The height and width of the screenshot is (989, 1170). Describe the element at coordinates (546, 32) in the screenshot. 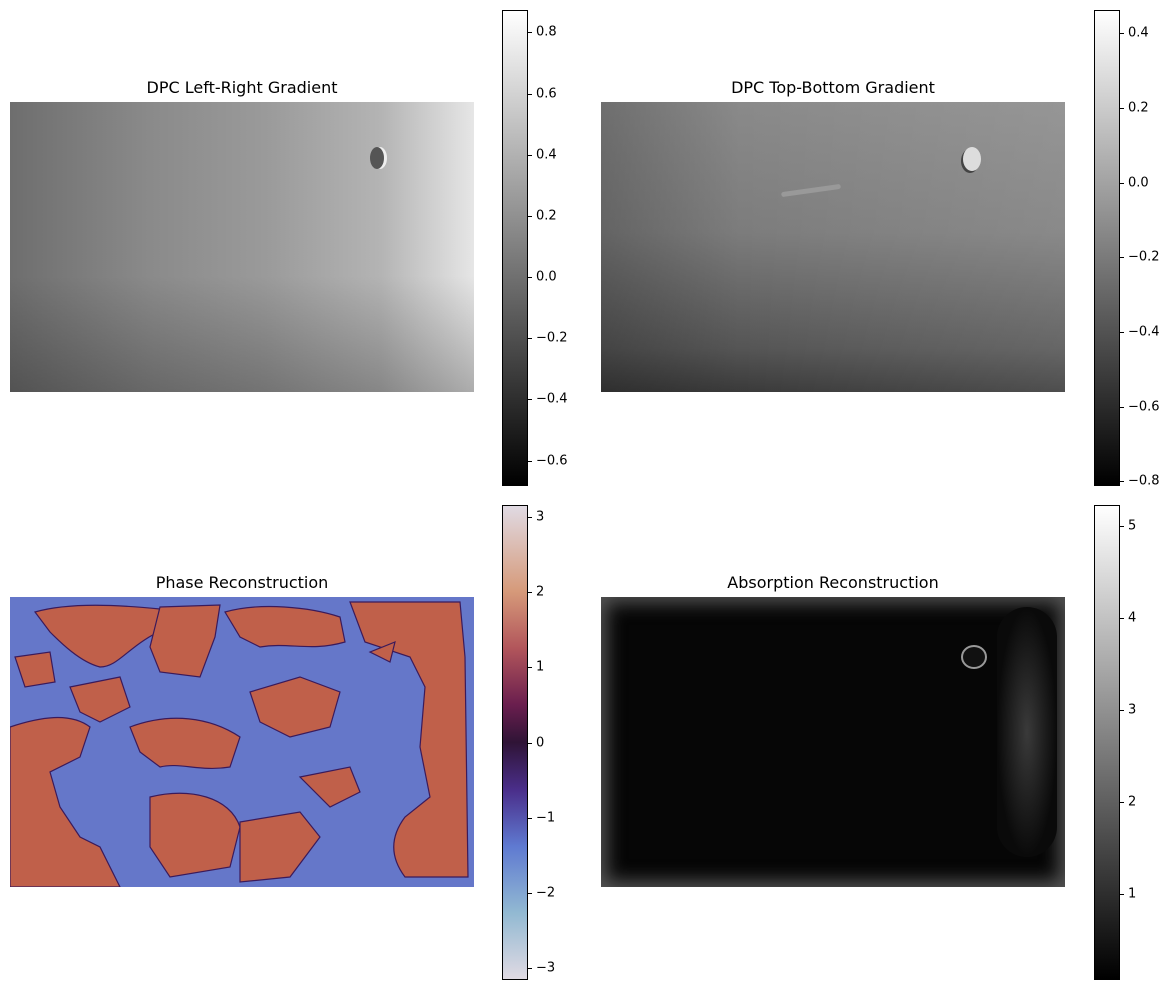

I see `colorbar-tick-label: 0.8` at that location.